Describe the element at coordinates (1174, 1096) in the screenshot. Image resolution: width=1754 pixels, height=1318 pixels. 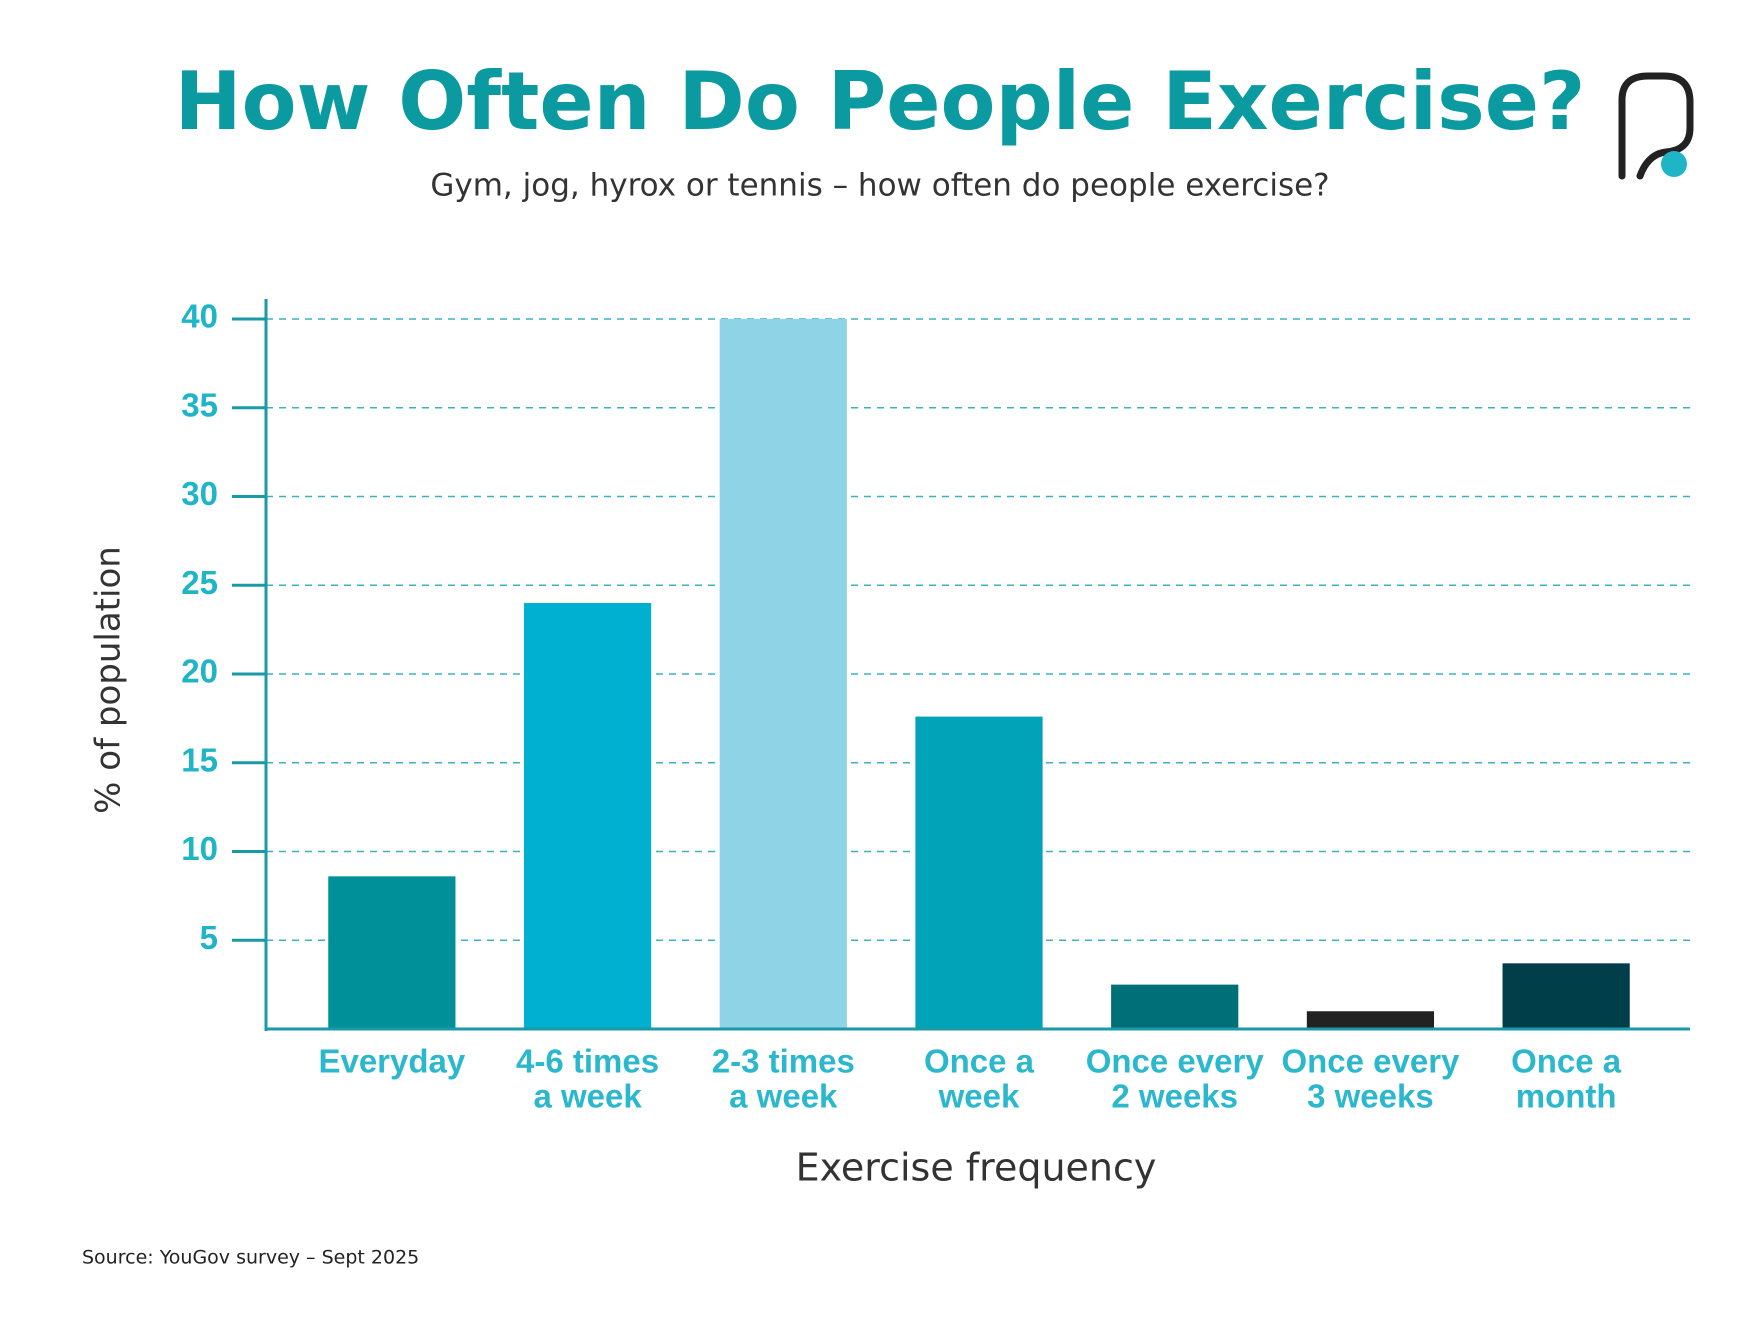
I see `x-tick-label: 2 weeks` at that location.